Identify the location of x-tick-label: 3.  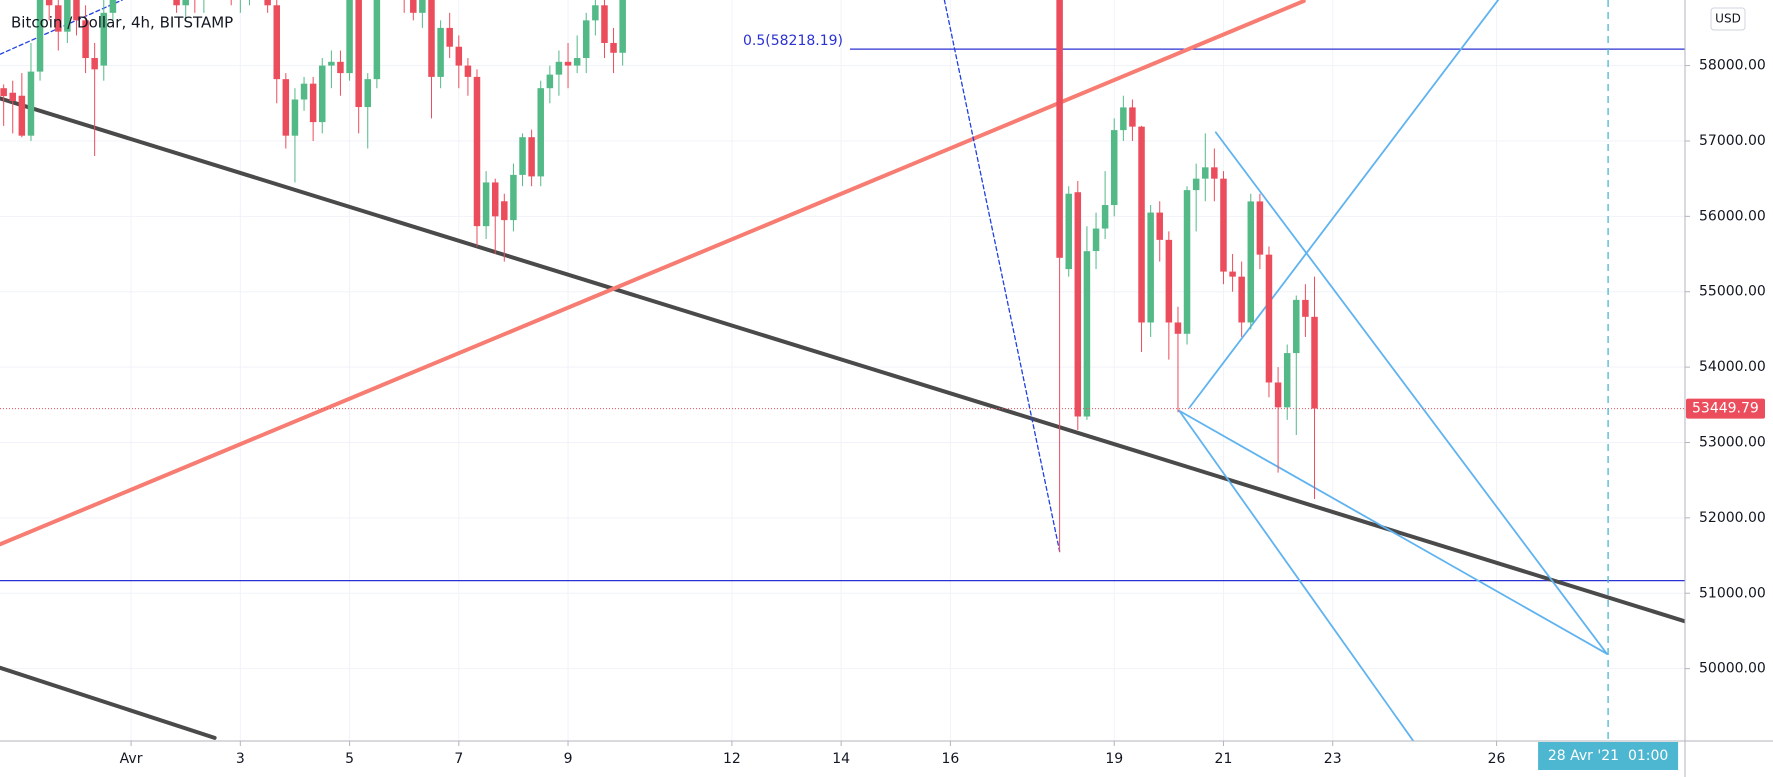
(240, 759).